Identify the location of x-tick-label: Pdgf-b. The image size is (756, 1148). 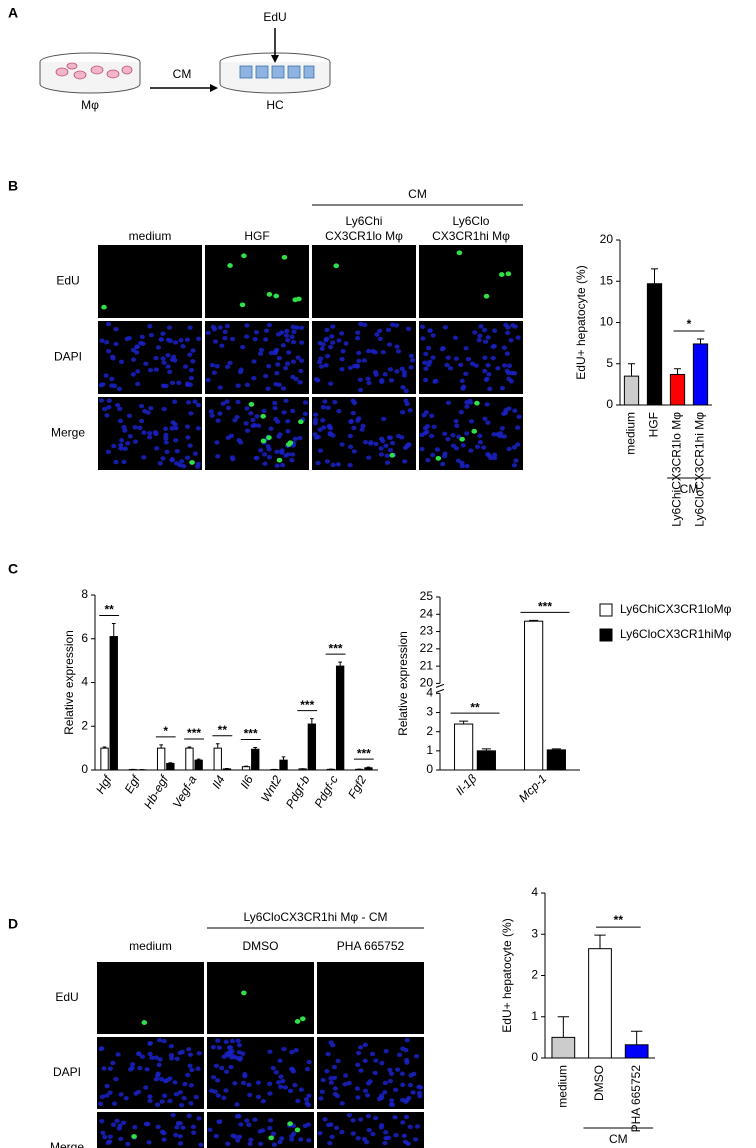
(298, 792).